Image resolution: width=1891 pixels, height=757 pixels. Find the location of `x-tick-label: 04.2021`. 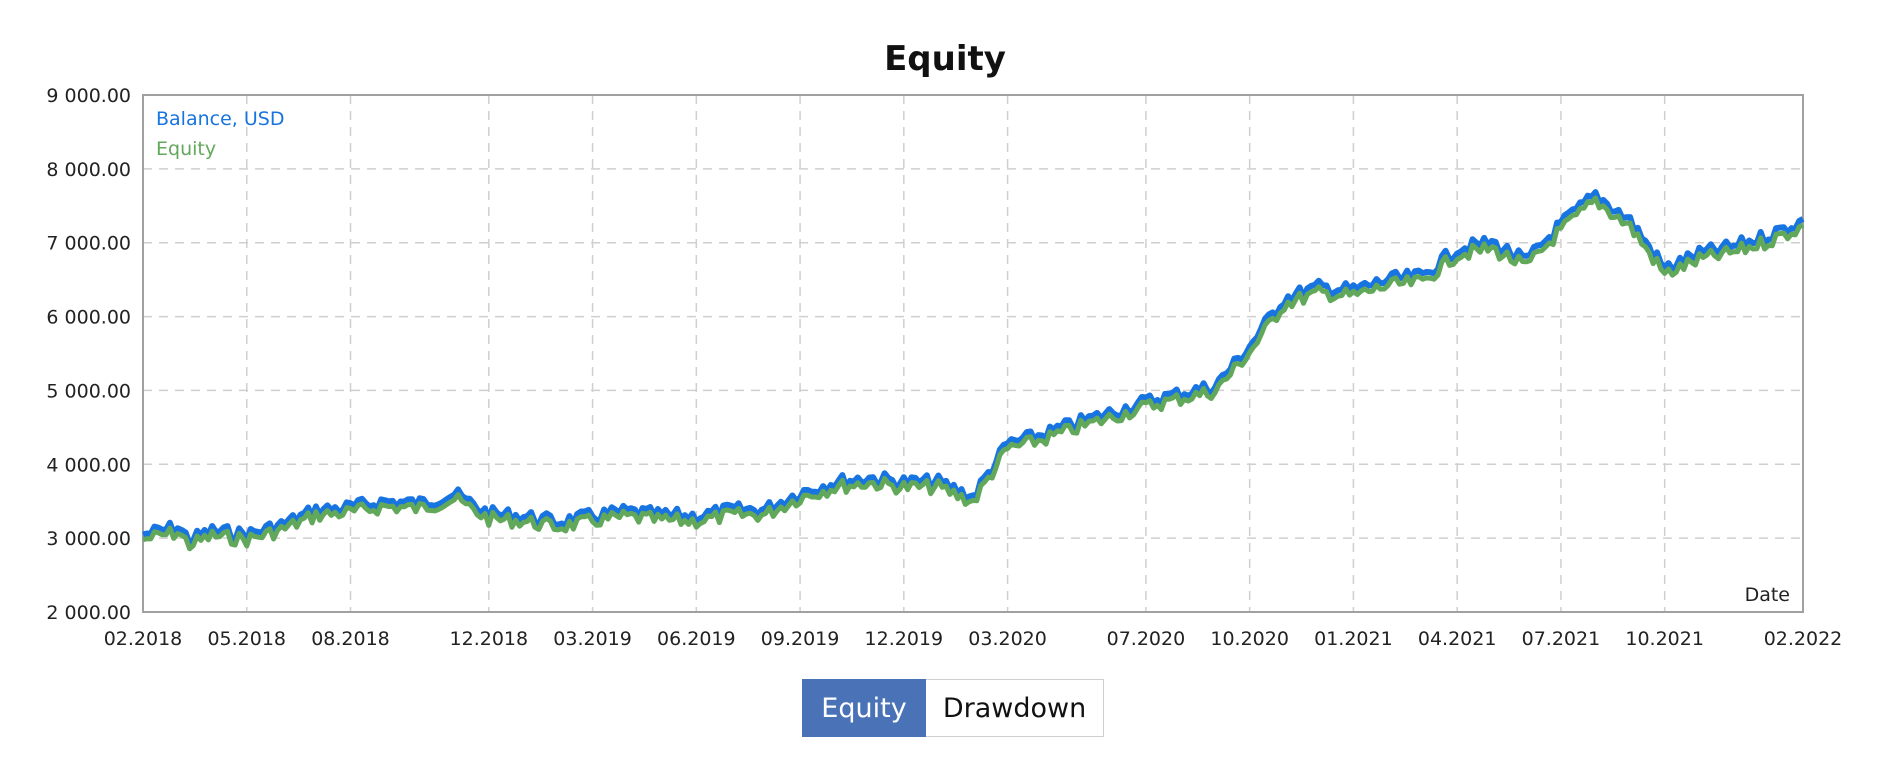

x-tick-label: 04.2021 is located at coordinates (1457, 639).